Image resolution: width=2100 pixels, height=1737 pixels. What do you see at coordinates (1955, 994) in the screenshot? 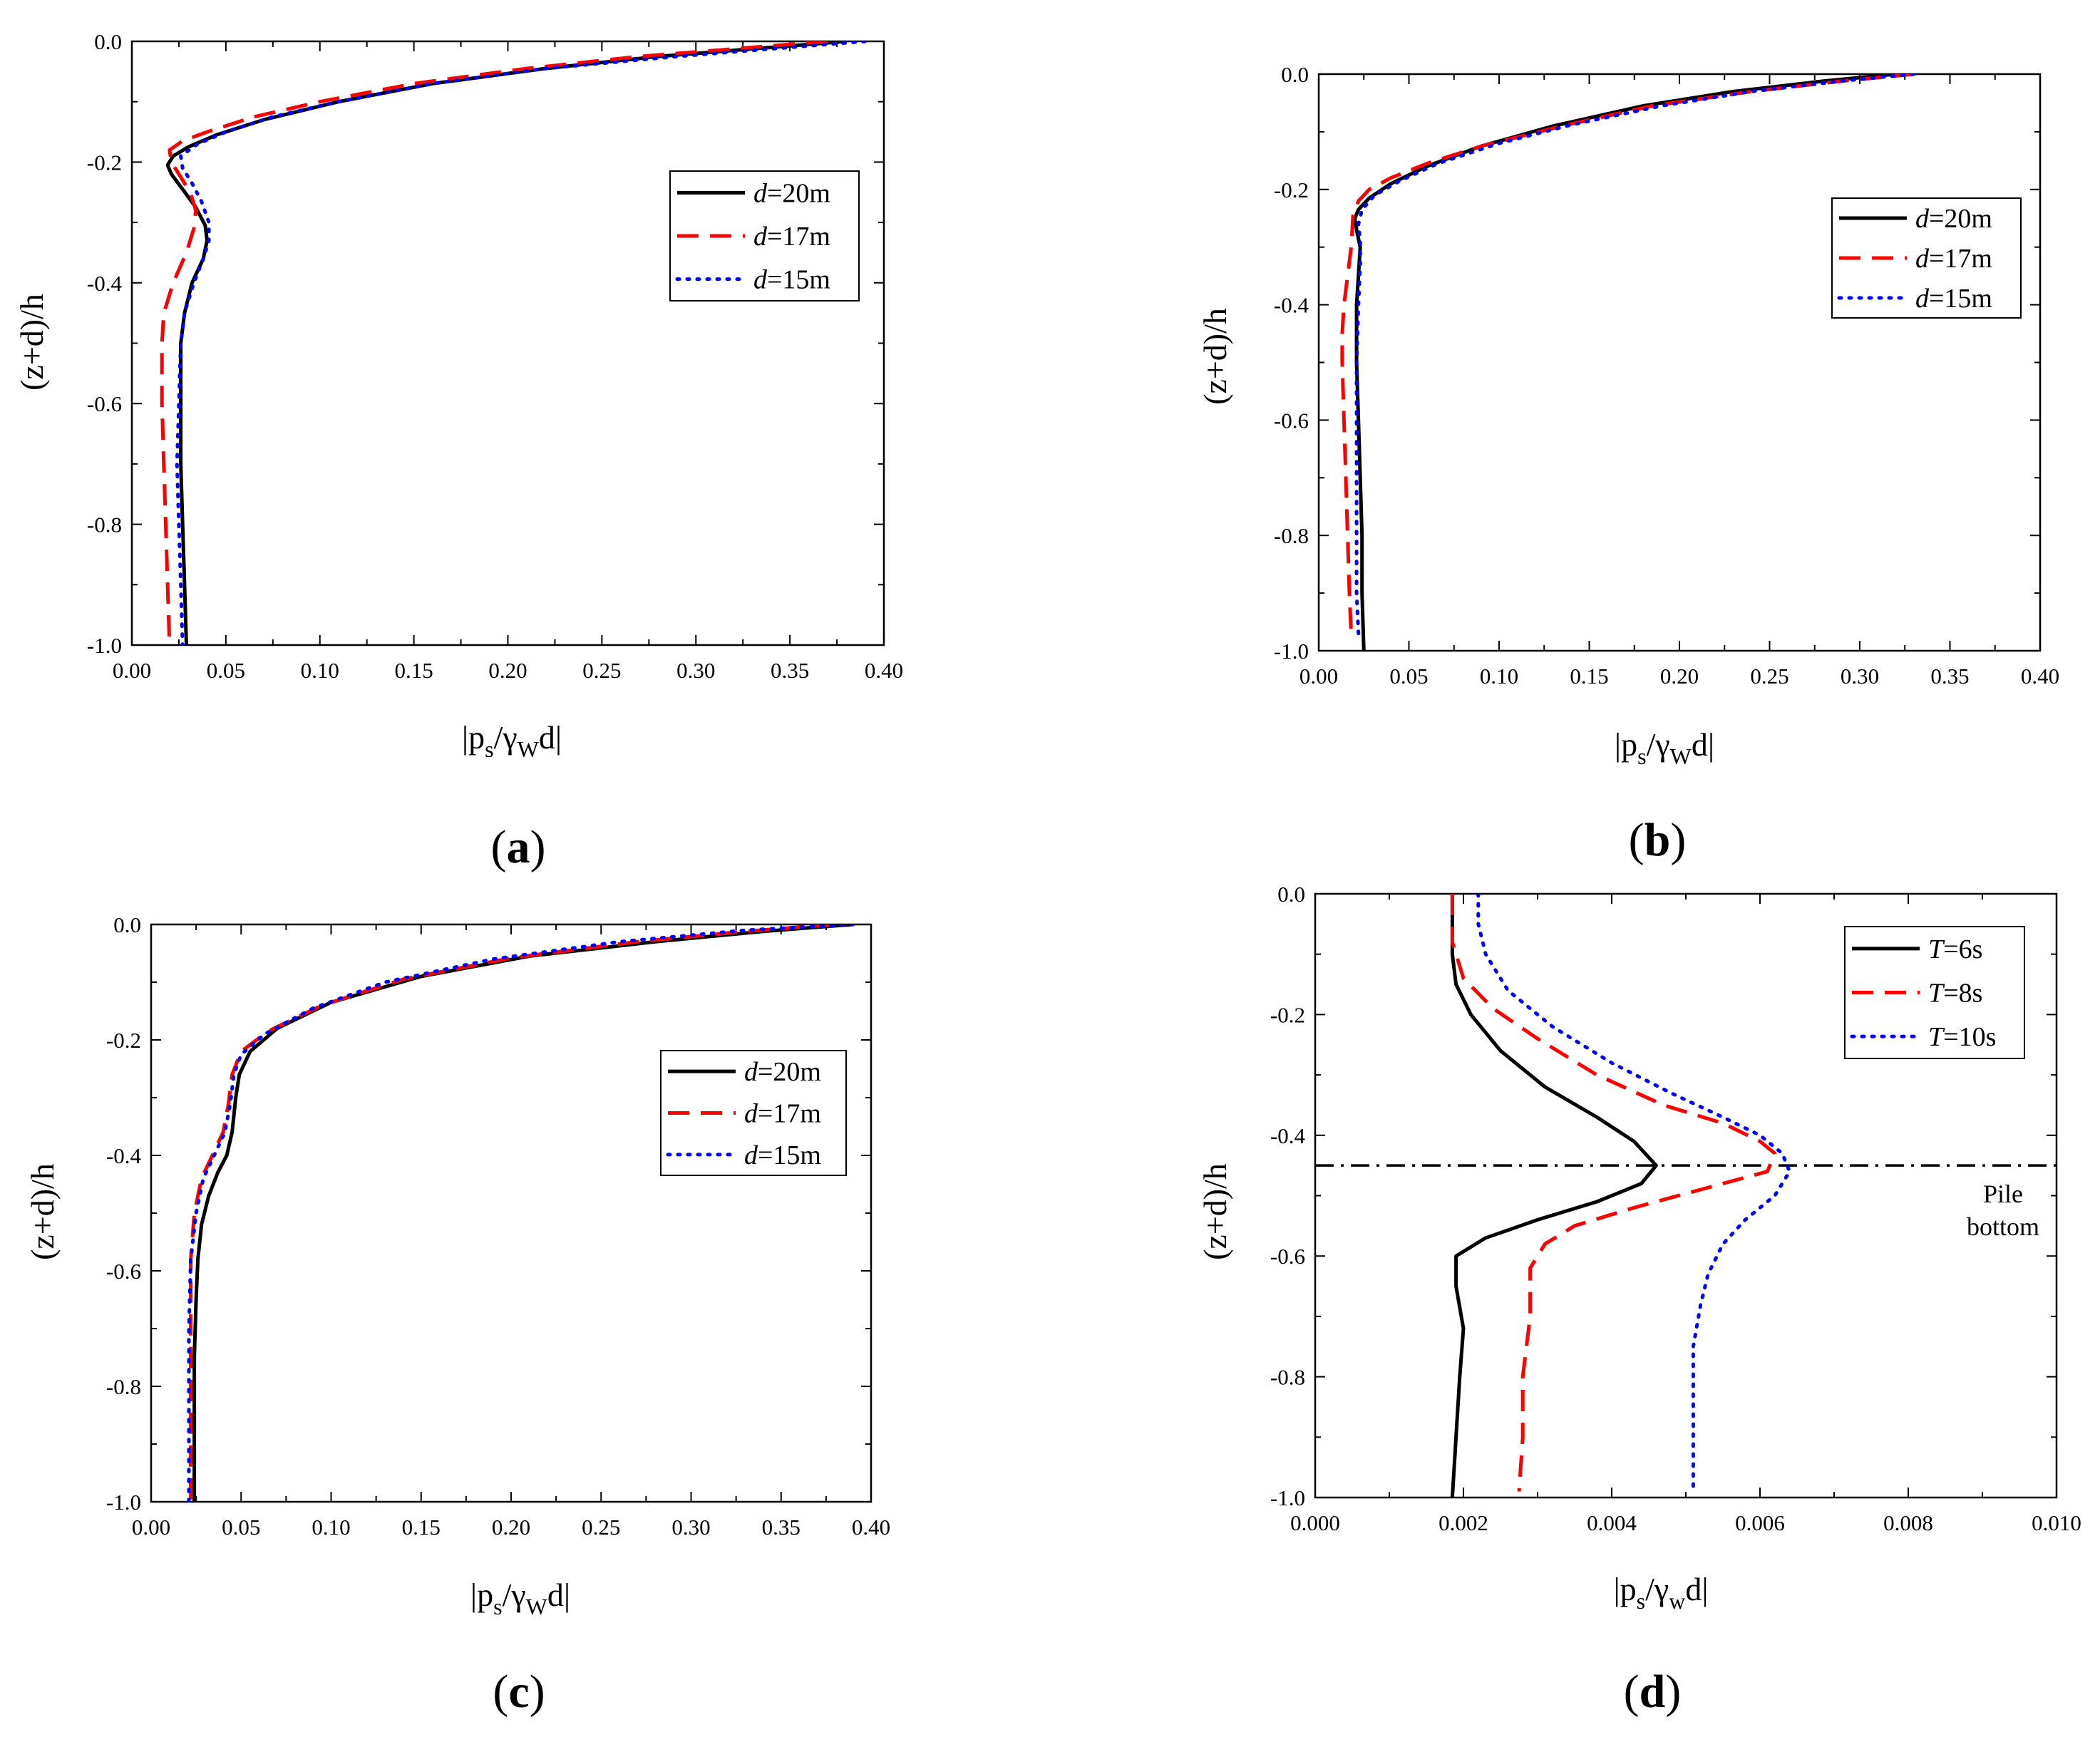
I see `legend-label: T=8s` at bounding box center [1955, 994].